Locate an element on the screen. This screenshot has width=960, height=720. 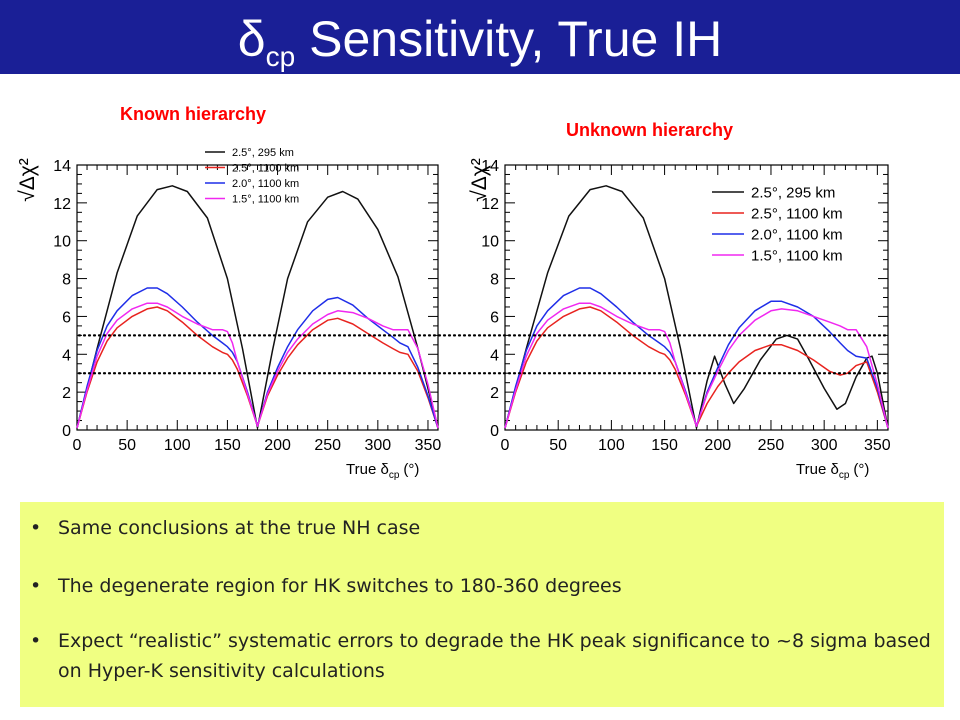
note-item: • Same conclusions at the true NH case is located at coordinates (480, 528).